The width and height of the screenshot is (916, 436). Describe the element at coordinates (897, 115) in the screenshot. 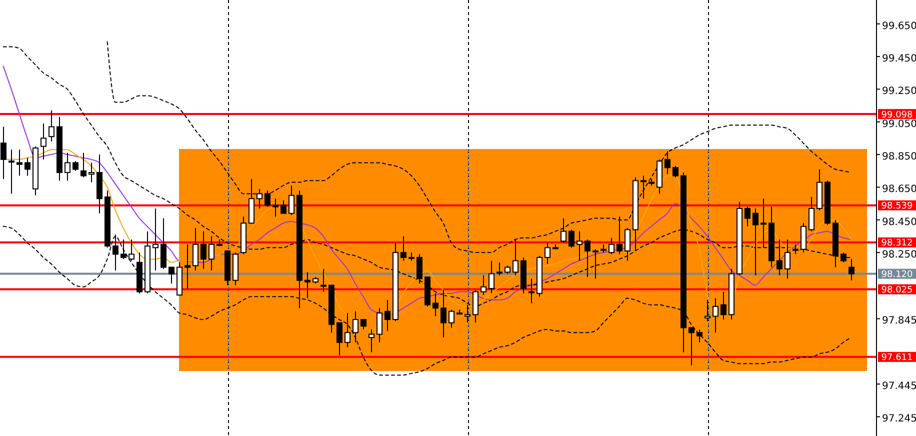

I see `ref-line-label: 99.098` at that location.